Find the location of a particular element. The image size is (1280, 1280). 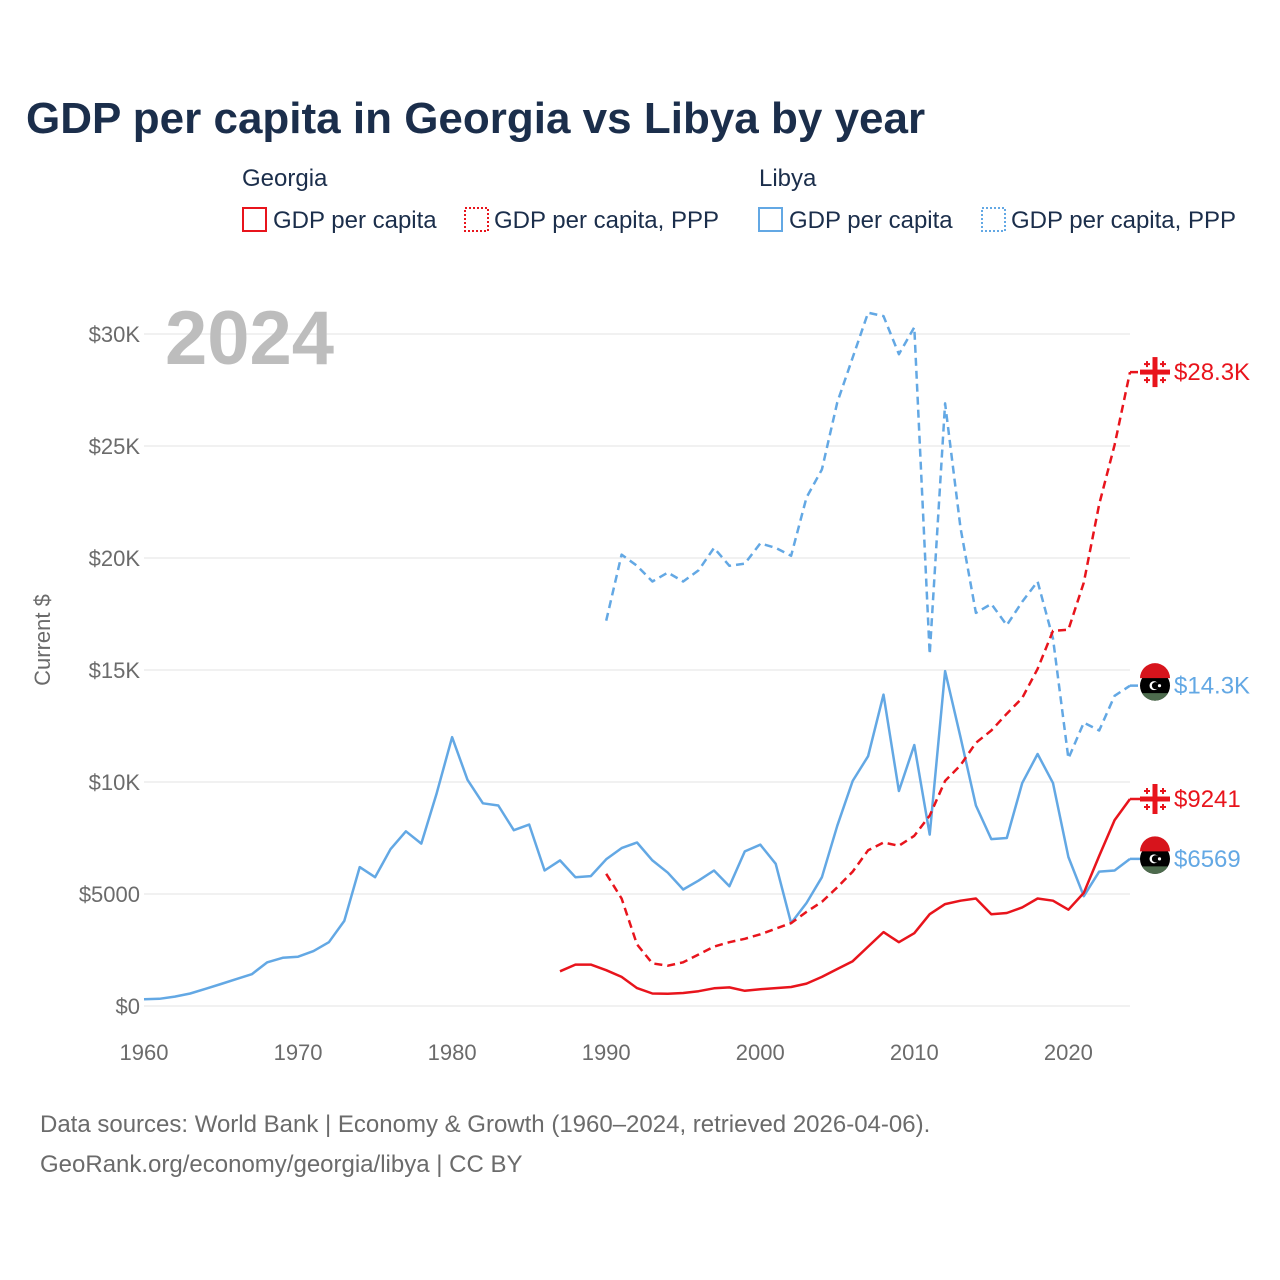

end-labels: $6569 $14.3K $9241 $28.3K is located at coordinates (1190, 615).